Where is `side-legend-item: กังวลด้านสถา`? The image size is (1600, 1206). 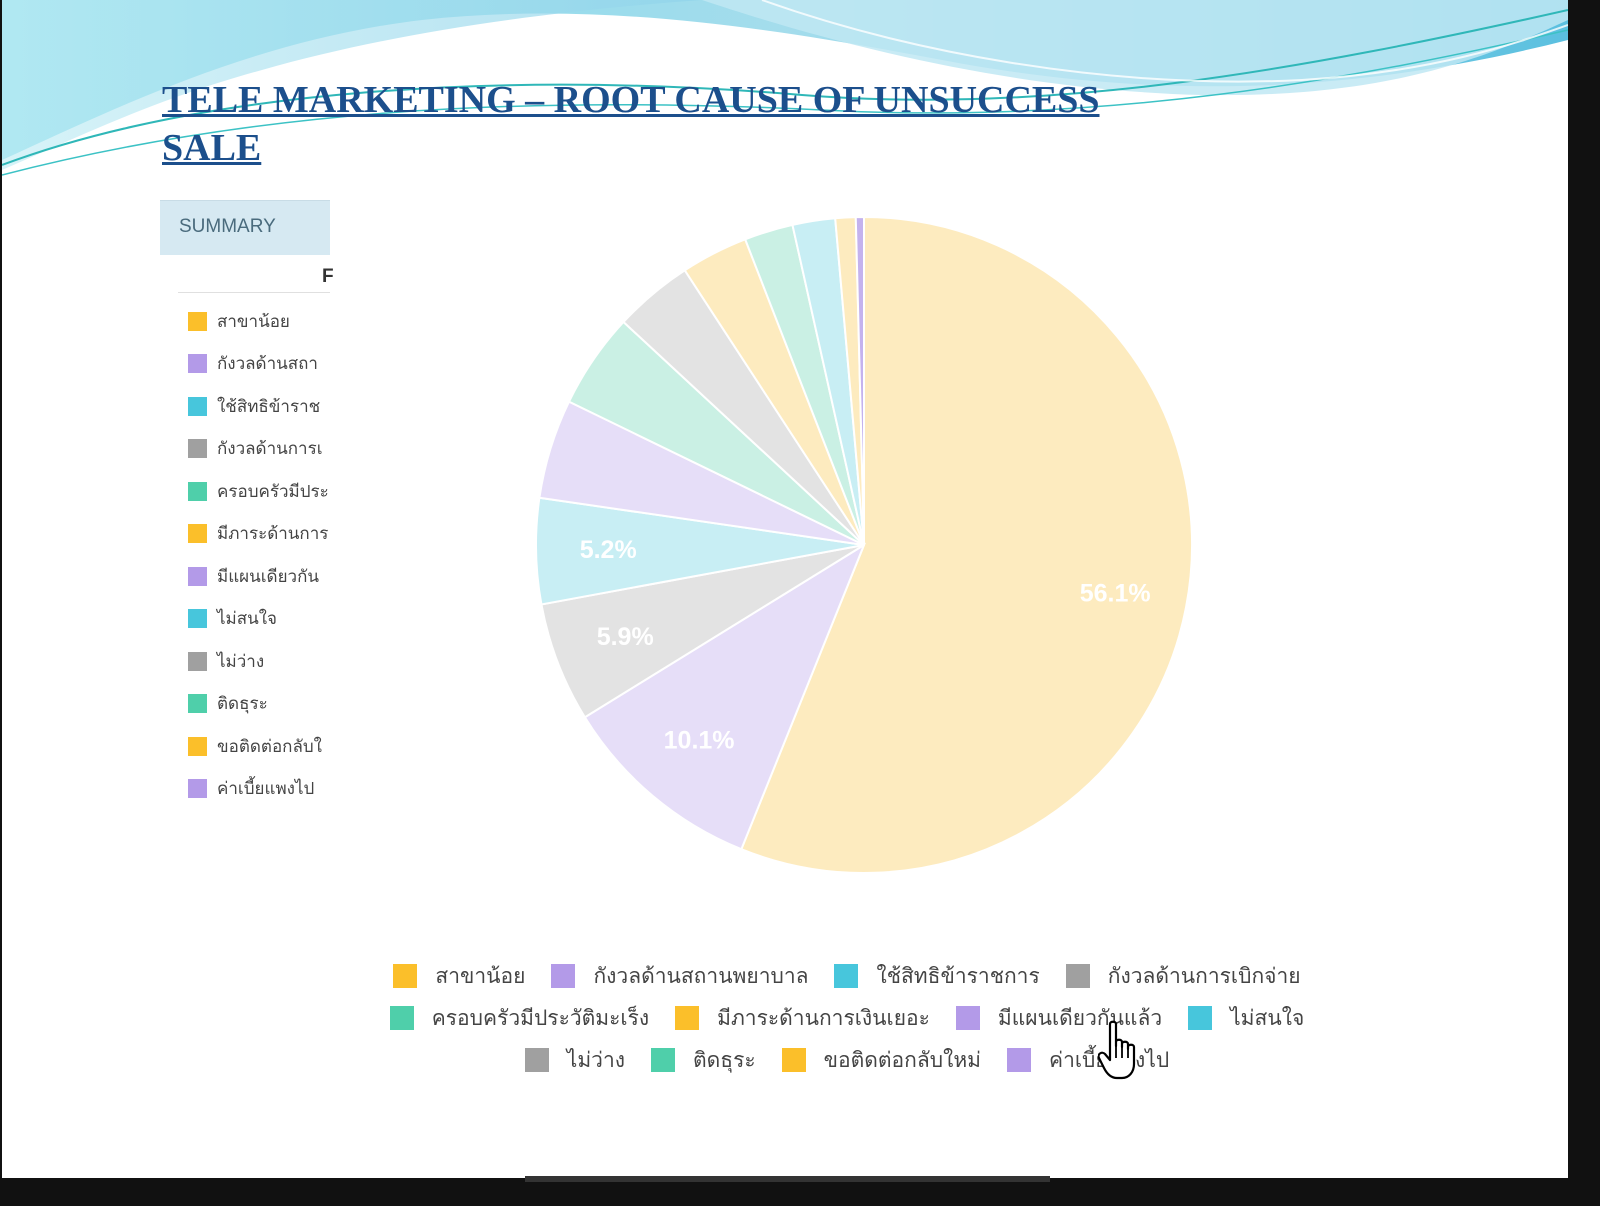
side-legend-item: กังวลด้านสถา is located at coordinates (259, 364).